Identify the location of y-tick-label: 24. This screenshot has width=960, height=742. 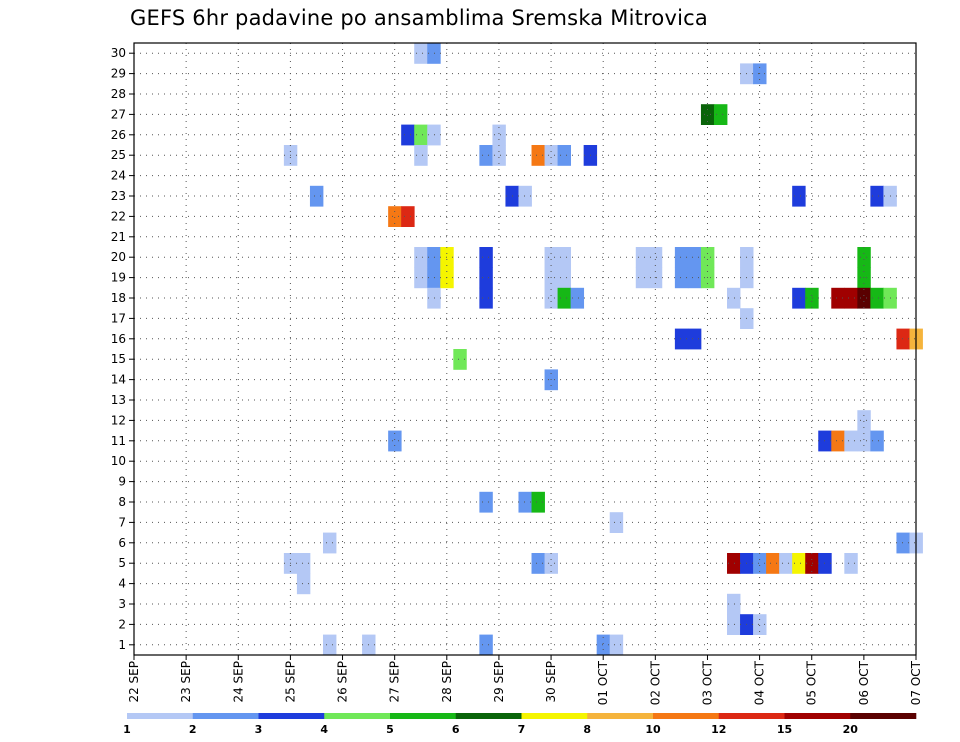
(118, 176).